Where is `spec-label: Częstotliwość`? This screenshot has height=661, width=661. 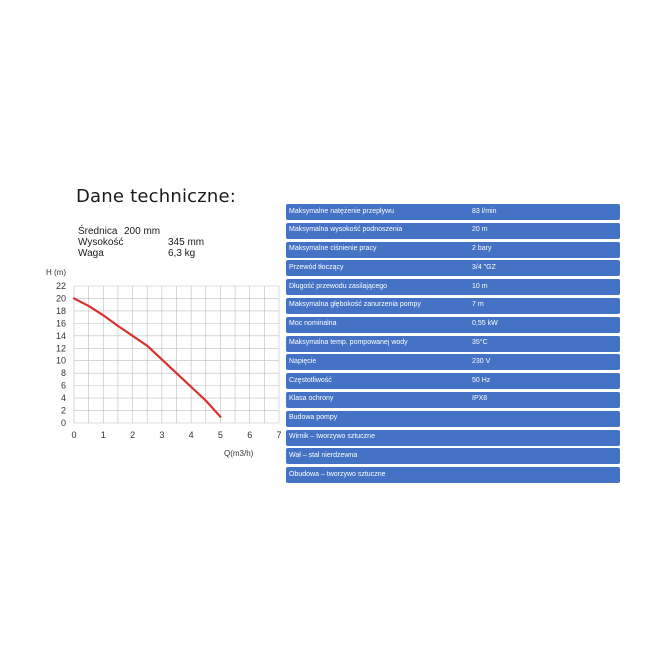 spec-label: Częstotliwość is located at coordinates (310, 380).